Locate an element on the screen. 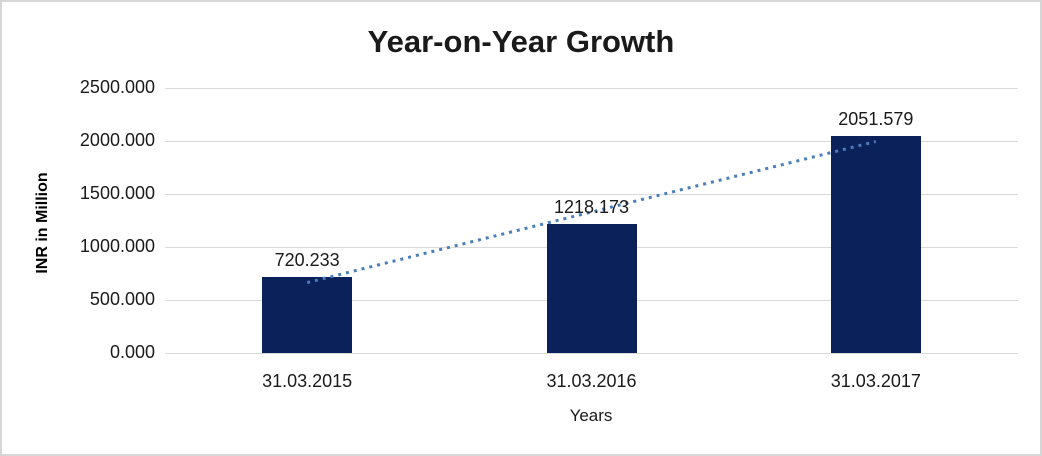  y-tick-label: 1500.000 is located at coordinates (117, 193).